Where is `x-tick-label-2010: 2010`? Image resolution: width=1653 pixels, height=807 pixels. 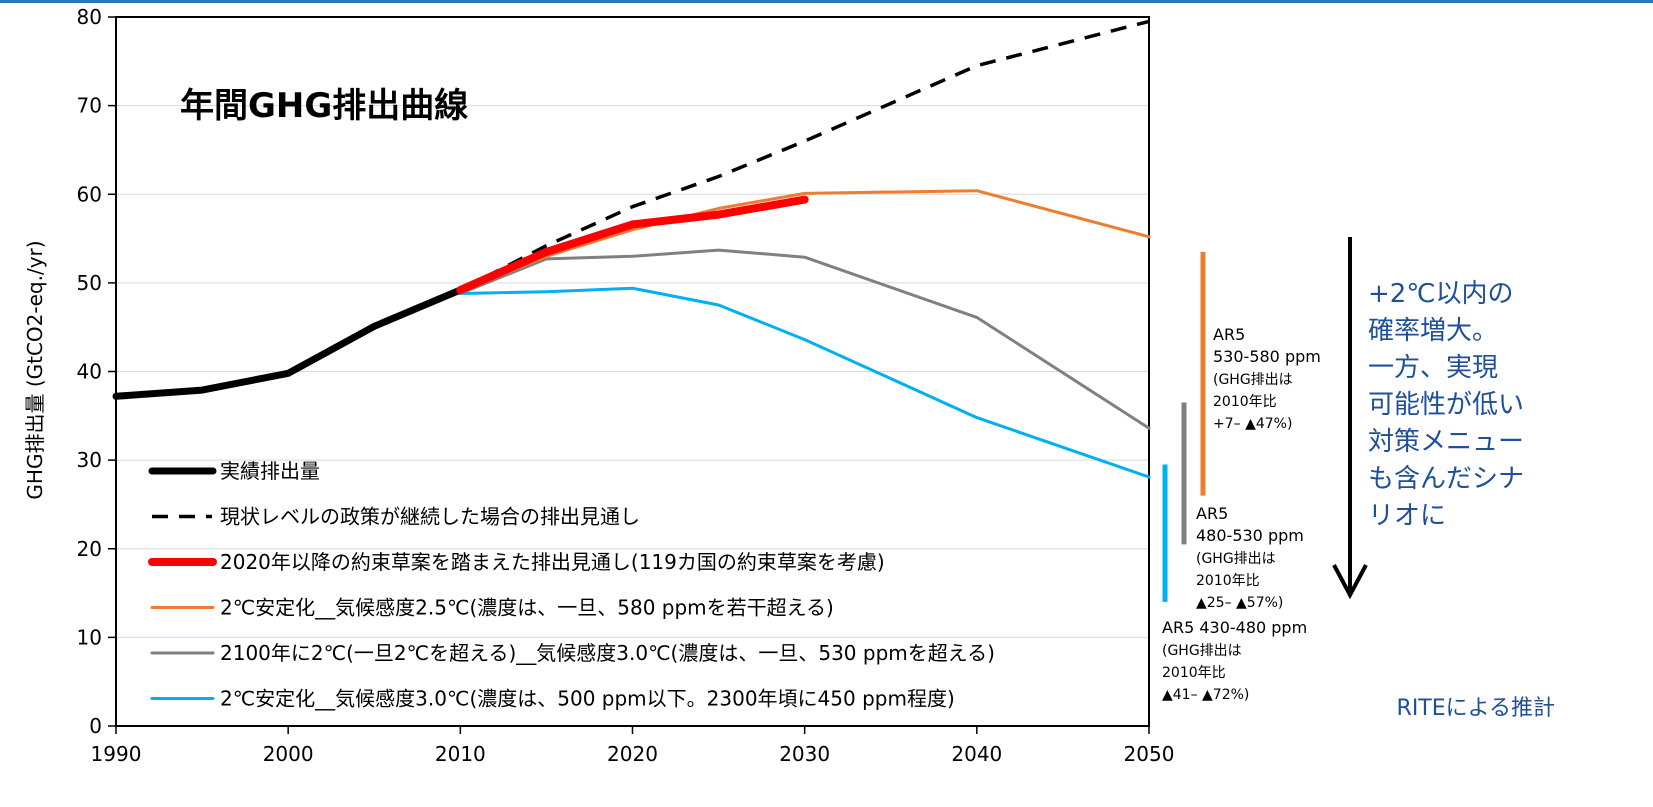 x-tick-label-2010: 2010 is located at coordinates (460, 754).